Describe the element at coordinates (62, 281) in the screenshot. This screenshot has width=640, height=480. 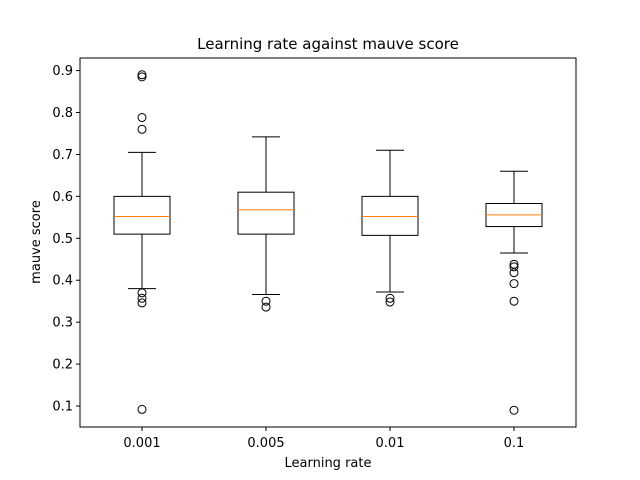
I see `y-tick-label: 0.4` at that location.